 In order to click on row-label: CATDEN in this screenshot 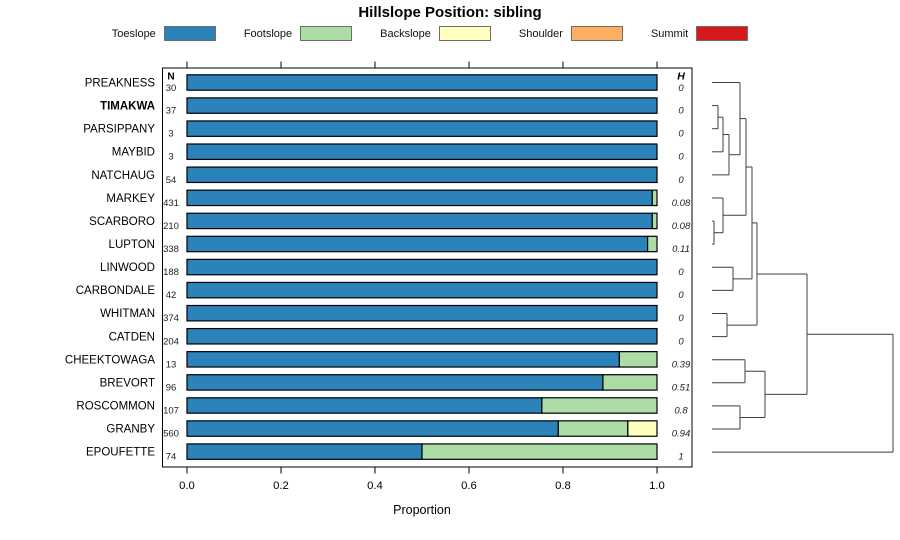, I will do `click(132, 337)`.